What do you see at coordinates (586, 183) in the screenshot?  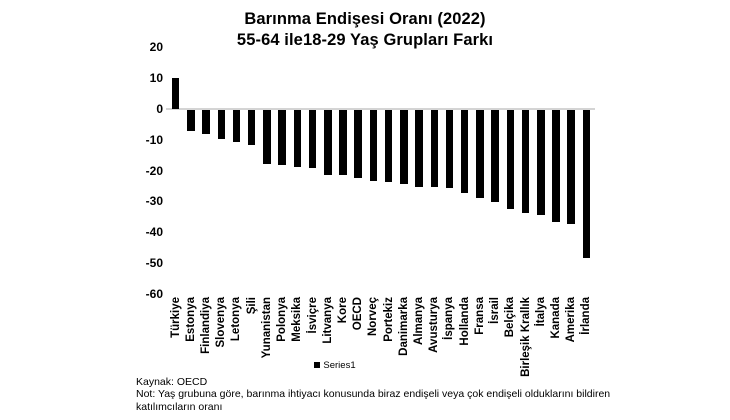 I see `bar-İrlanda` at bounding box center [586, 183].